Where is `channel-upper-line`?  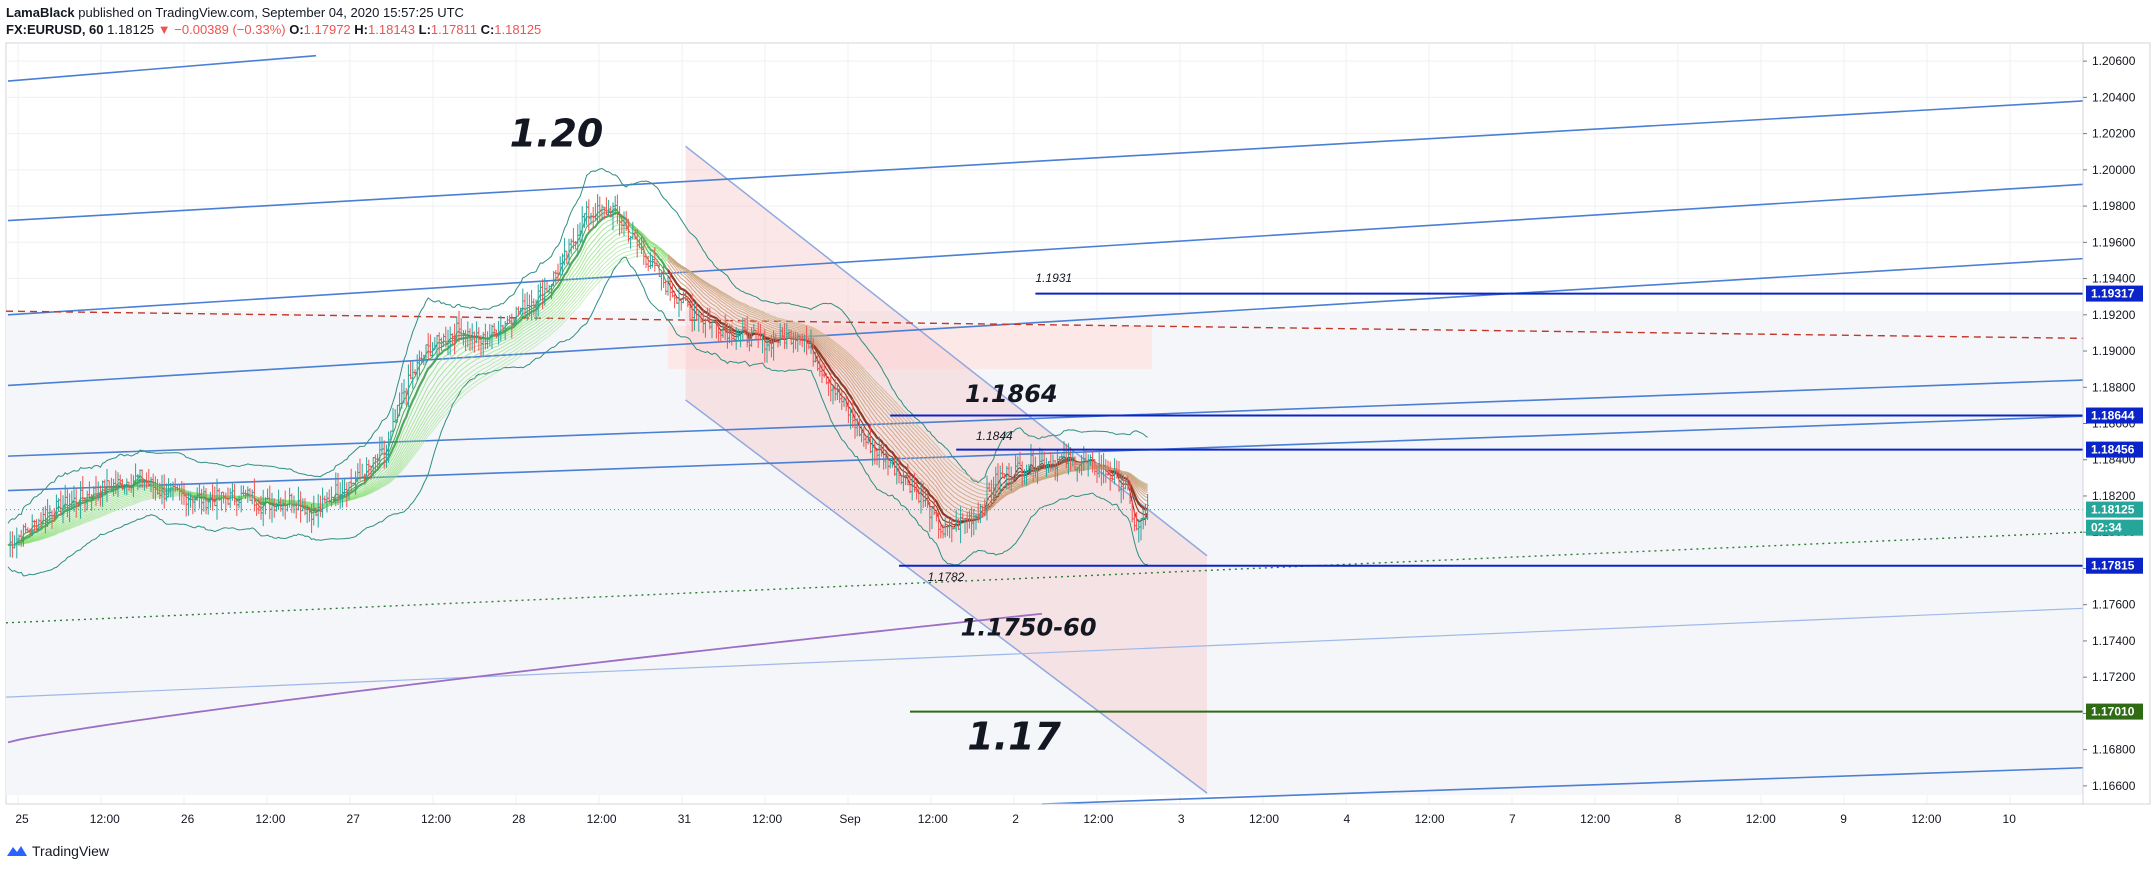
channel-upper-line is located at coordinates (946, 351).